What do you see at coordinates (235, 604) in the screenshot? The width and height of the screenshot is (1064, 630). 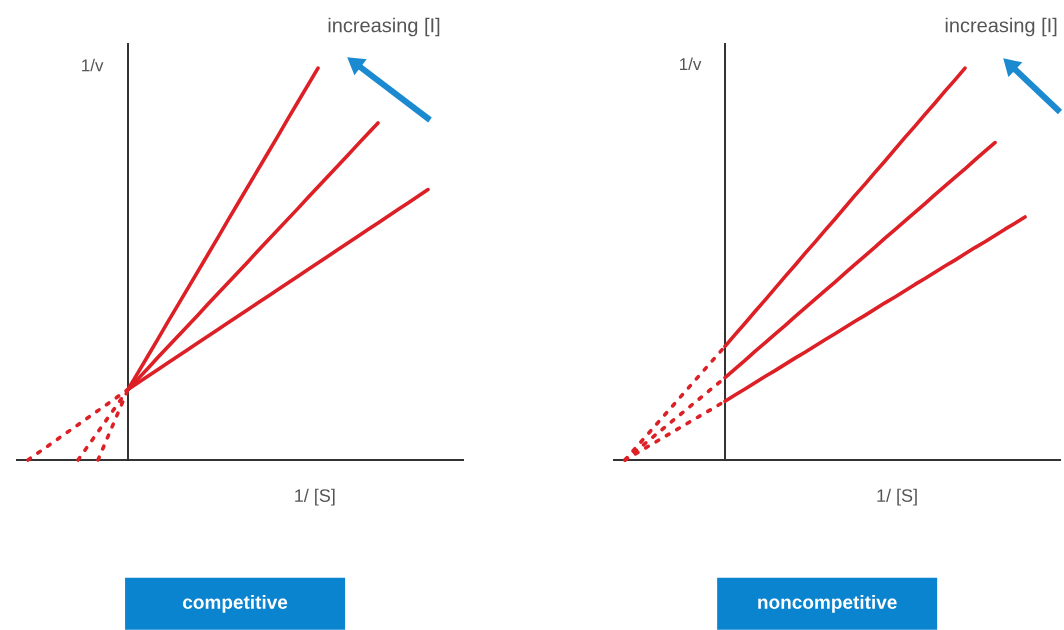 I see `text: competitive` at bounding box center [235, 604].